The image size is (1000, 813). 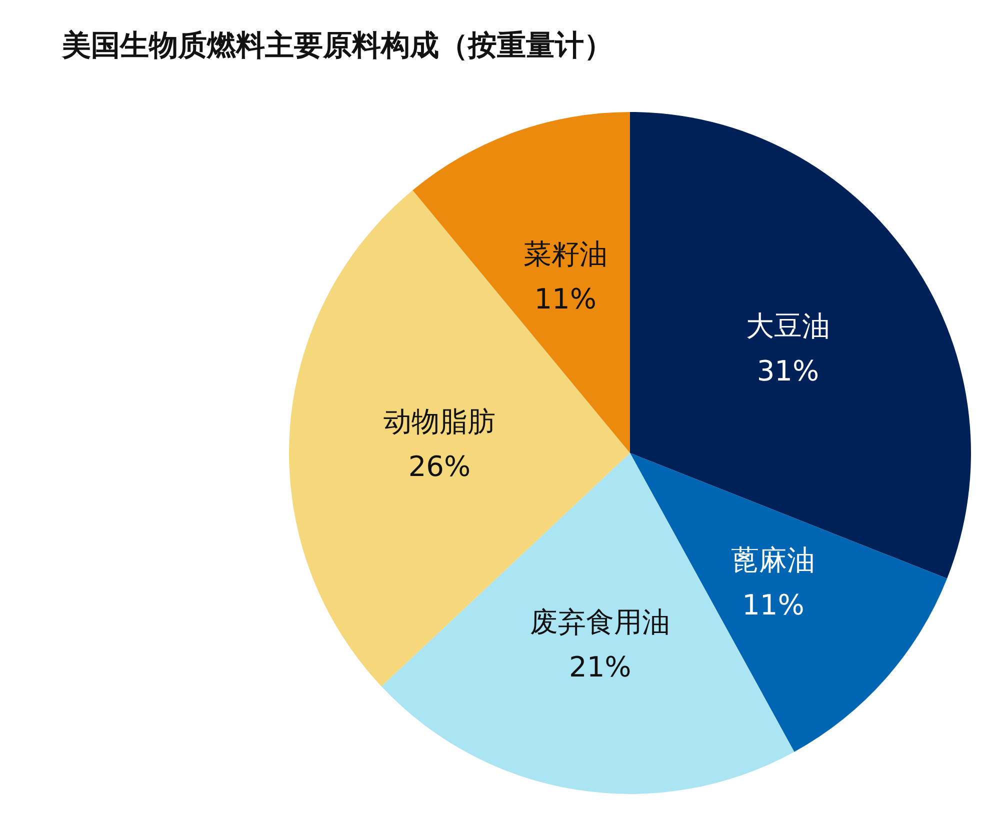 What do you see at coordinates (565, 253) in the screenshot?
I see `slice-label: 菜籽油` at bounding box center [565, 253].